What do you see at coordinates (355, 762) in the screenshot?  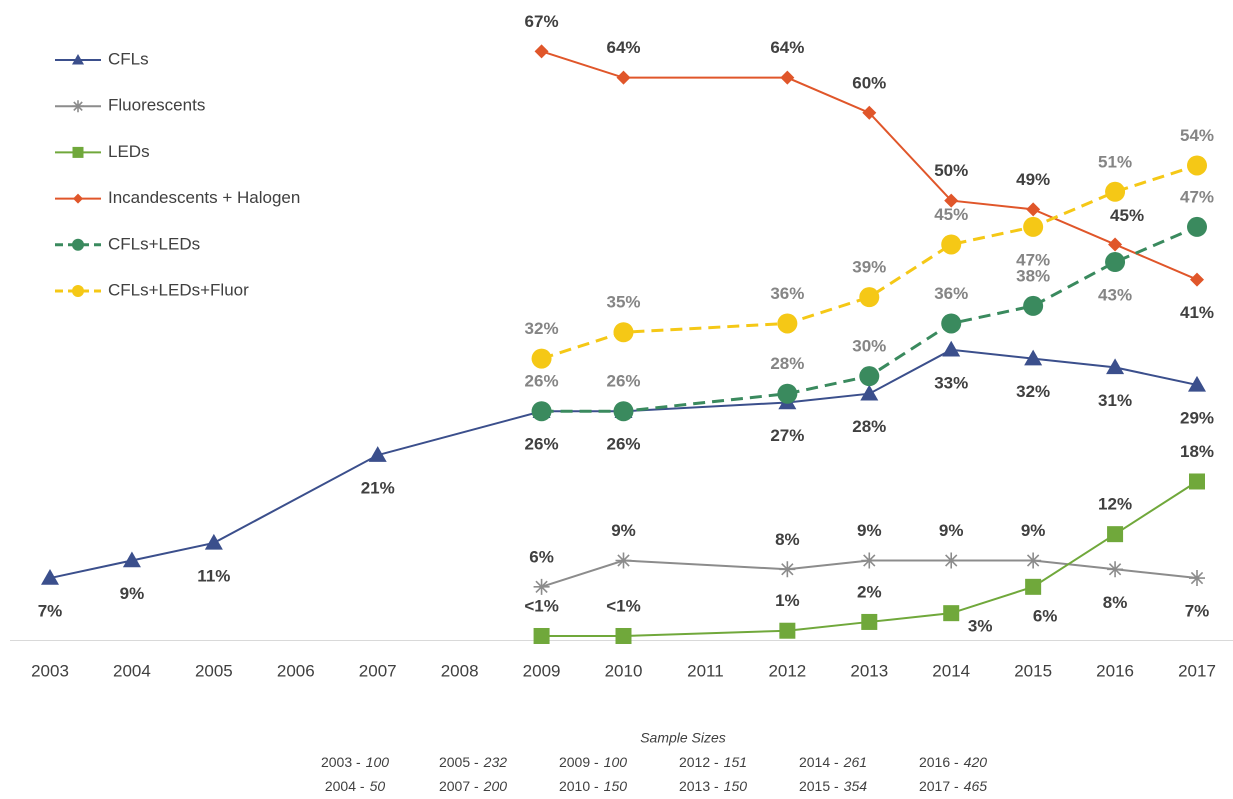 I see `sample-size: 2003 - 100` at bounding box center [355, 762].